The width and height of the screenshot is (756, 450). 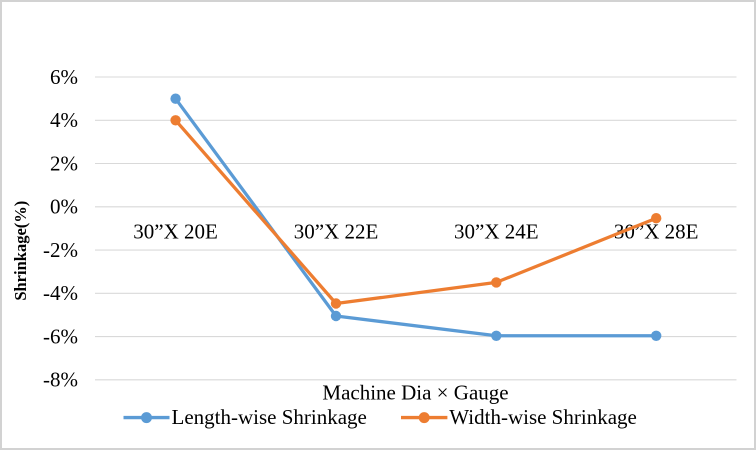 What do you see at coordinates (20, 251) in the screenshot?
I see `svg-text: Shrinkage(%)` at bounding box center [20, 251].